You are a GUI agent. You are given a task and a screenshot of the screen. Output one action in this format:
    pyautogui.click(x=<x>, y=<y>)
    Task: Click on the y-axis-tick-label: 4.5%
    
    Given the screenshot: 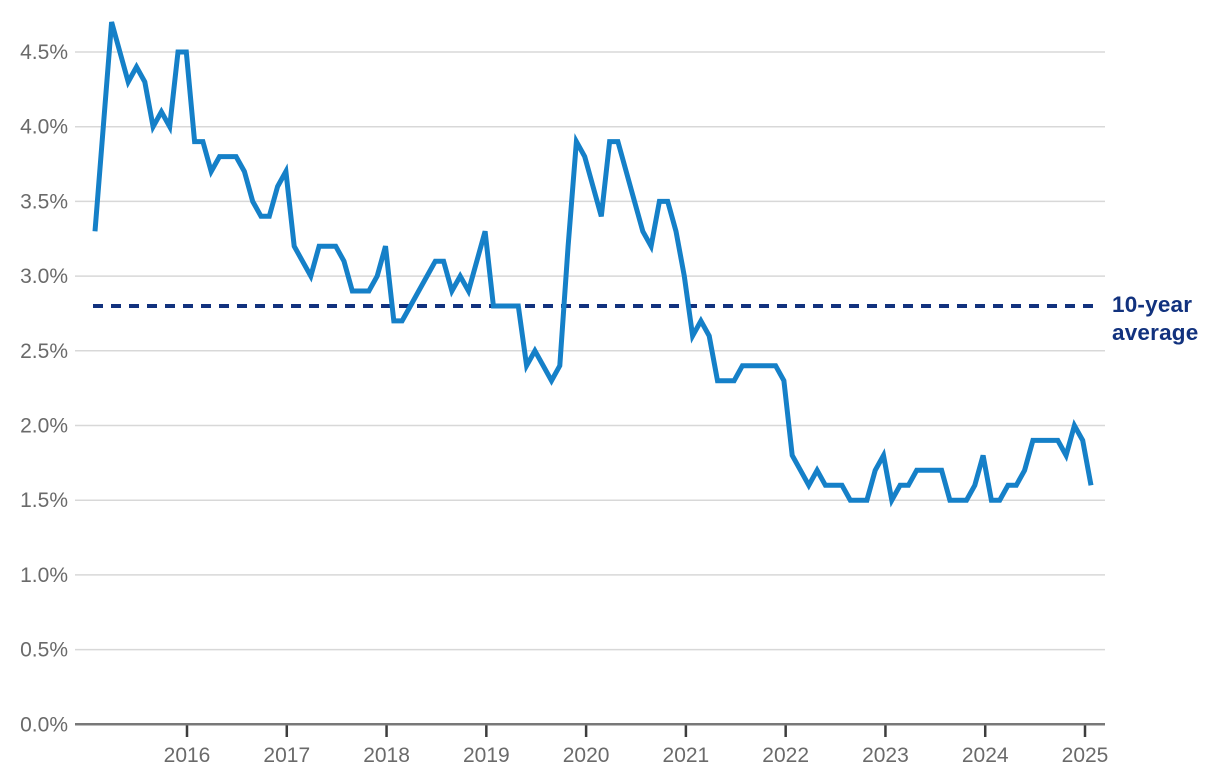 What is the action you would take?
    pyautogui.click(x=44, y=52)
    